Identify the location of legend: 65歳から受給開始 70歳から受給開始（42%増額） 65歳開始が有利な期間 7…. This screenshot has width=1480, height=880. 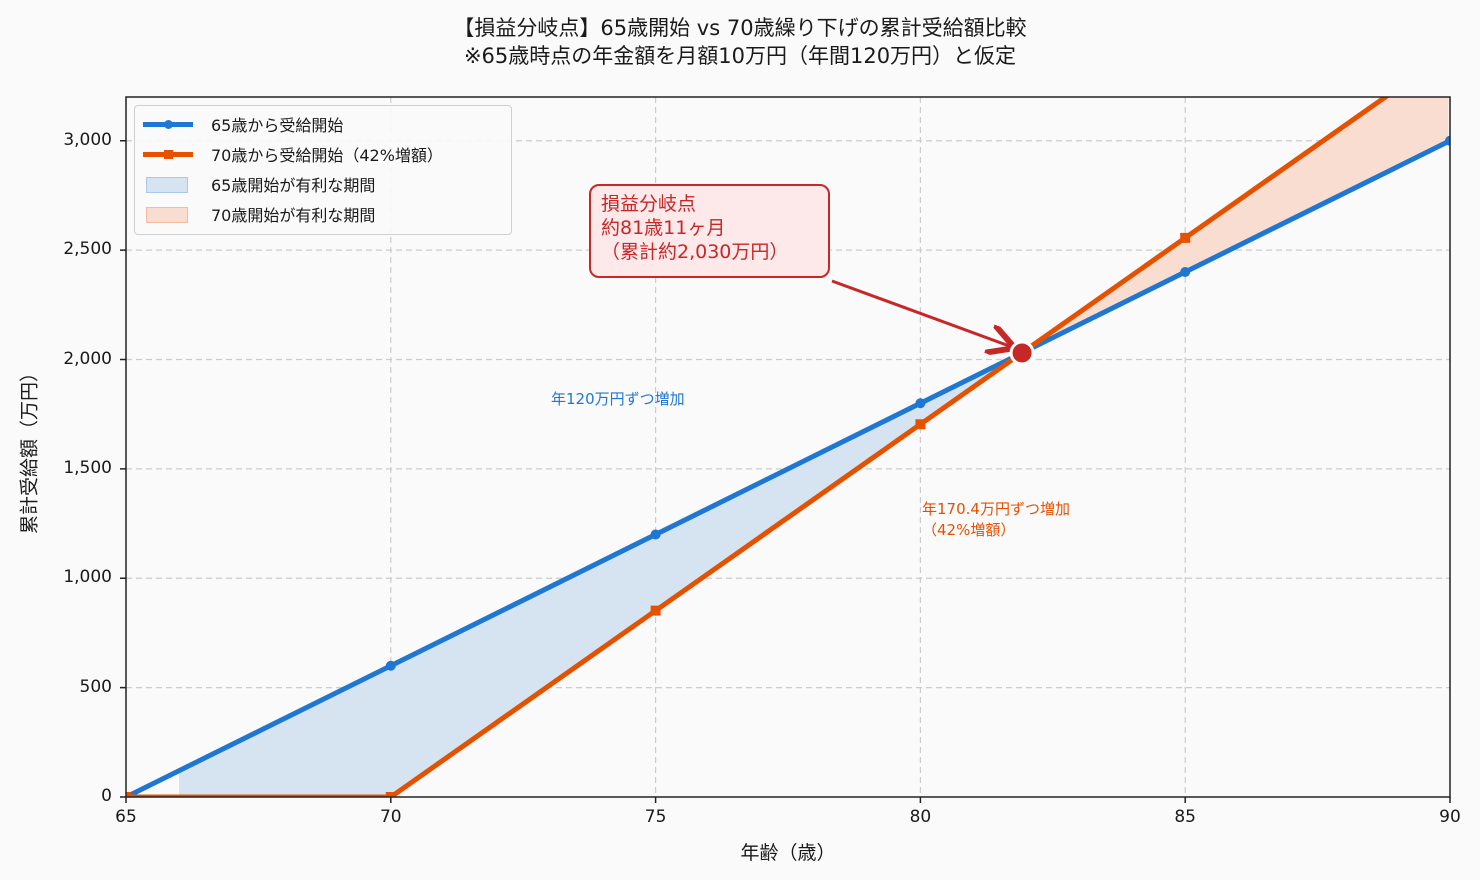
(323, 170).